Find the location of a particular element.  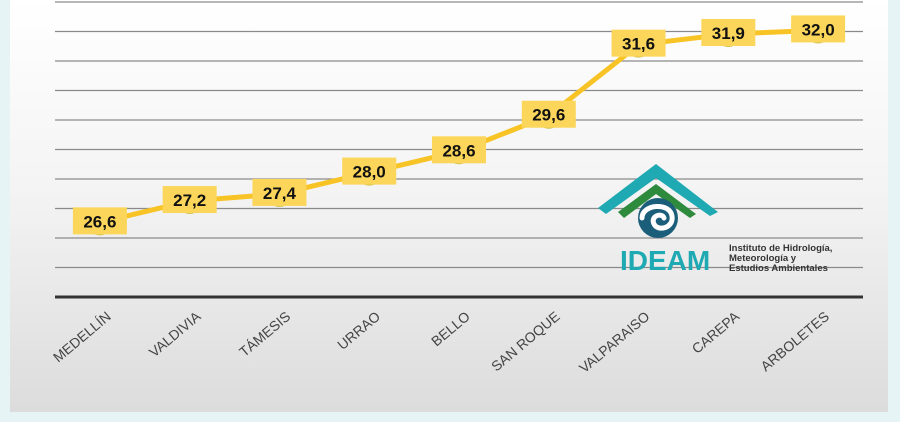

x-tick-label: VALPARAISO is located at coordinates (614, 342).